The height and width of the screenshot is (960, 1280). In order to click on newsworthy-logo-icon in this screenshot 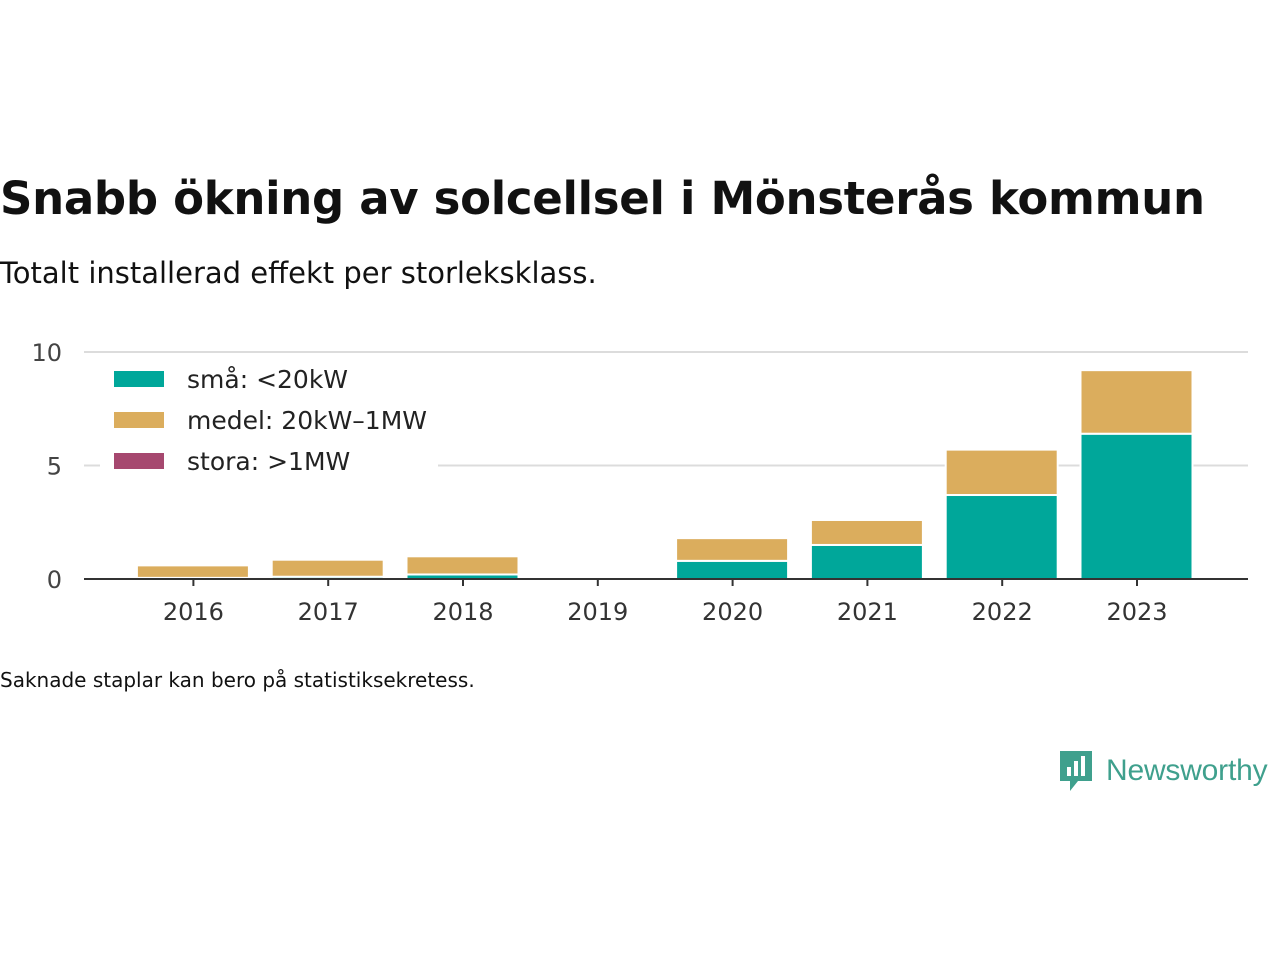, I will do `click(1076, 771)`.